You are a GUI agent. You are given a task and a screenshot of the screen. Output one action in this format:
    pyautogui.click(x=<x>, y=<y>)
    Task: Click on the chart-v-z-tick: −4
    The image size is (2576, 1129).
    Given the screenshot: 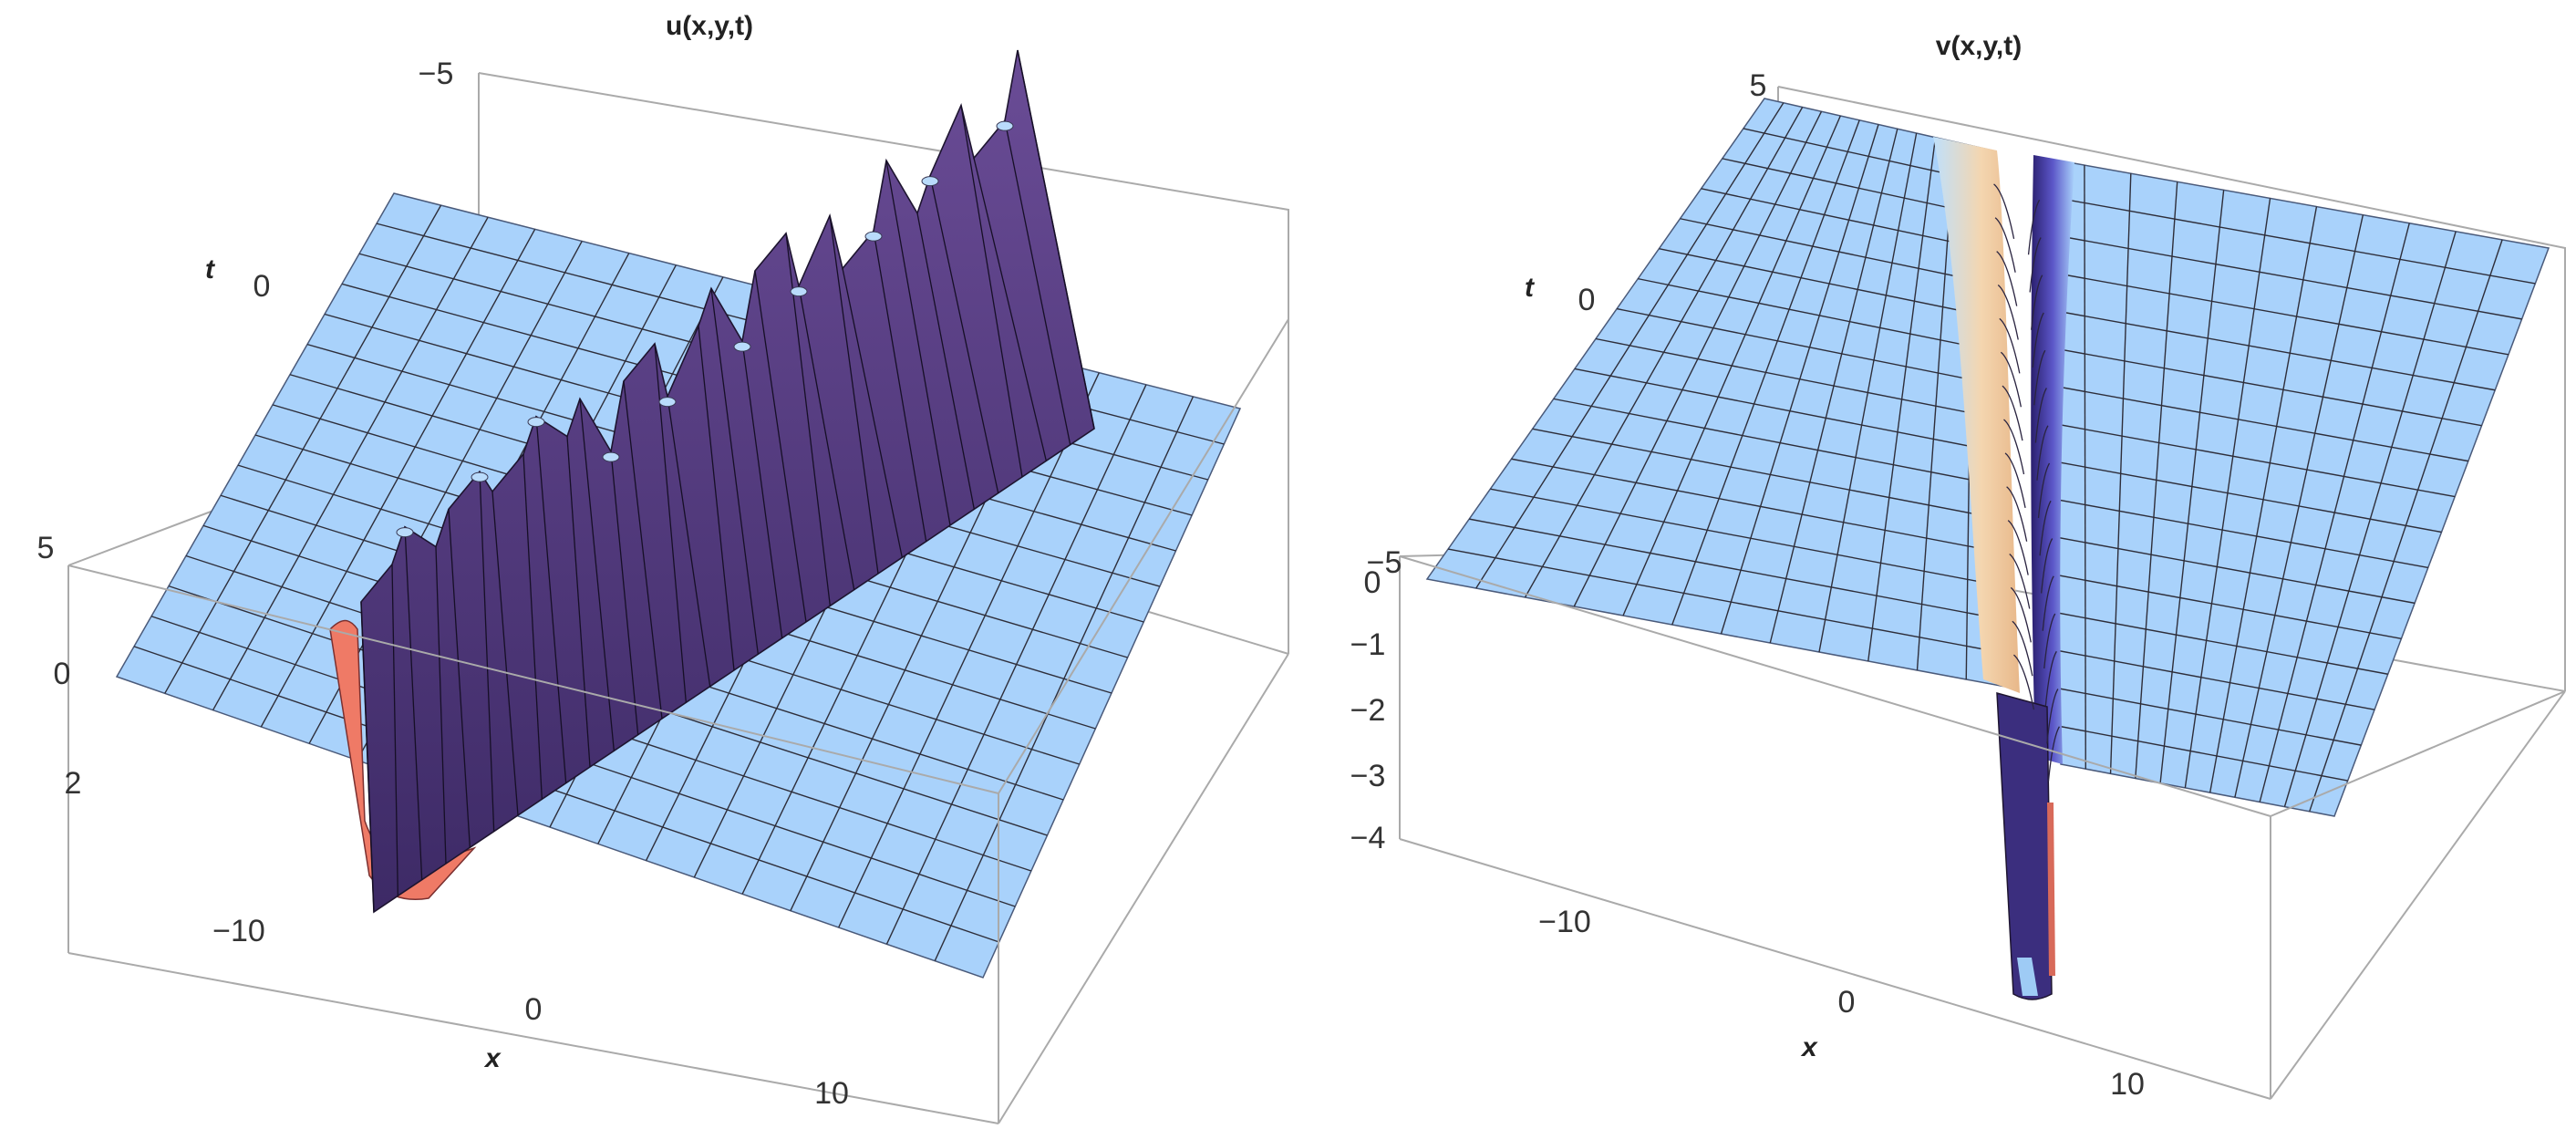 What is the action you would take?
    pyautogui.click(x=1368, y=838)
    